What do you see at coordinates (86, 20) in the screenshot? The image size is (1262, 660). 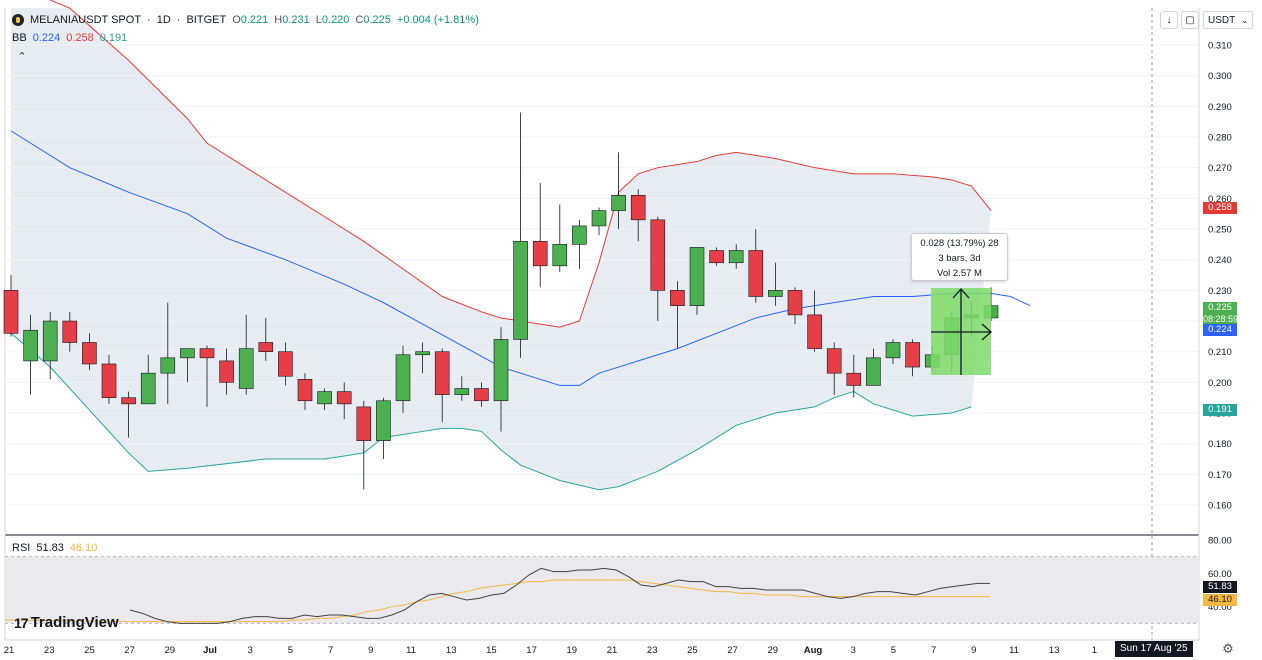 I see `symbol-name: MELANIAUSDT SPOT` at bounding box center [86, 20].